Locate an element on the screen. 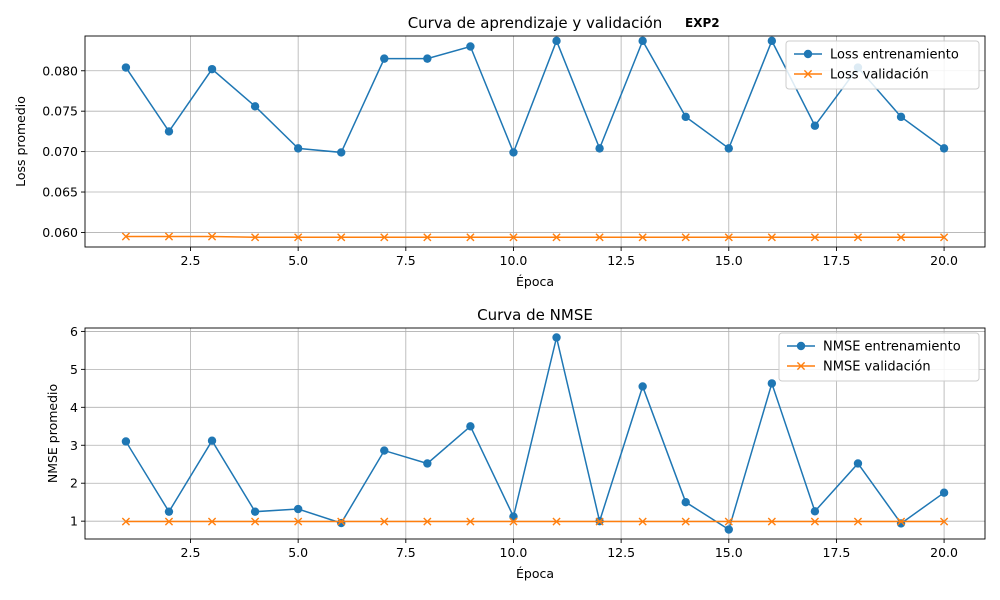  legend-label: Loss entrenamiento is located at coordinates (894, 55).